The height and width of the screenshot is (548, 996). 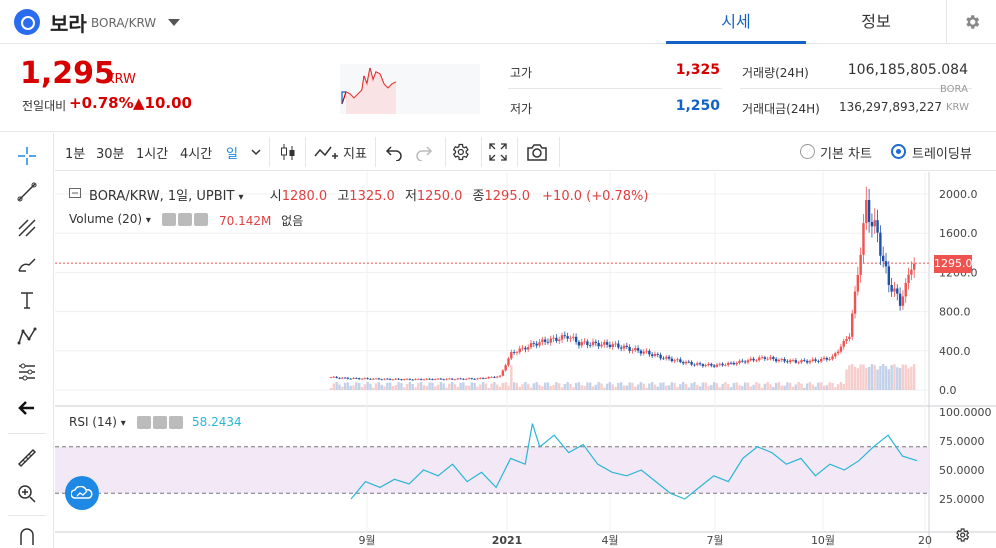 What do you see at coordinates (27, 408) in the screenshot?
I see `back-tool` at bounding box center [27, 408].